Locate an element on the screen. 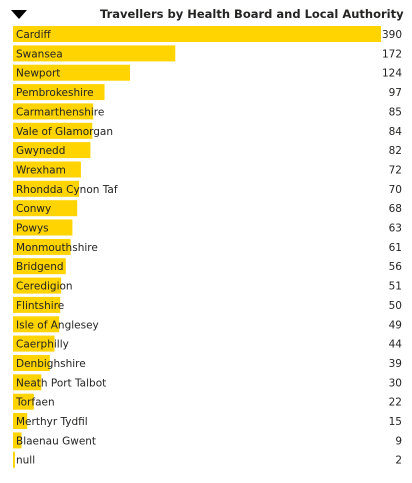 Image resolution: width=412 pixels, height=483 pixels. bar-ceredigion is located at coordinates (37, 285).